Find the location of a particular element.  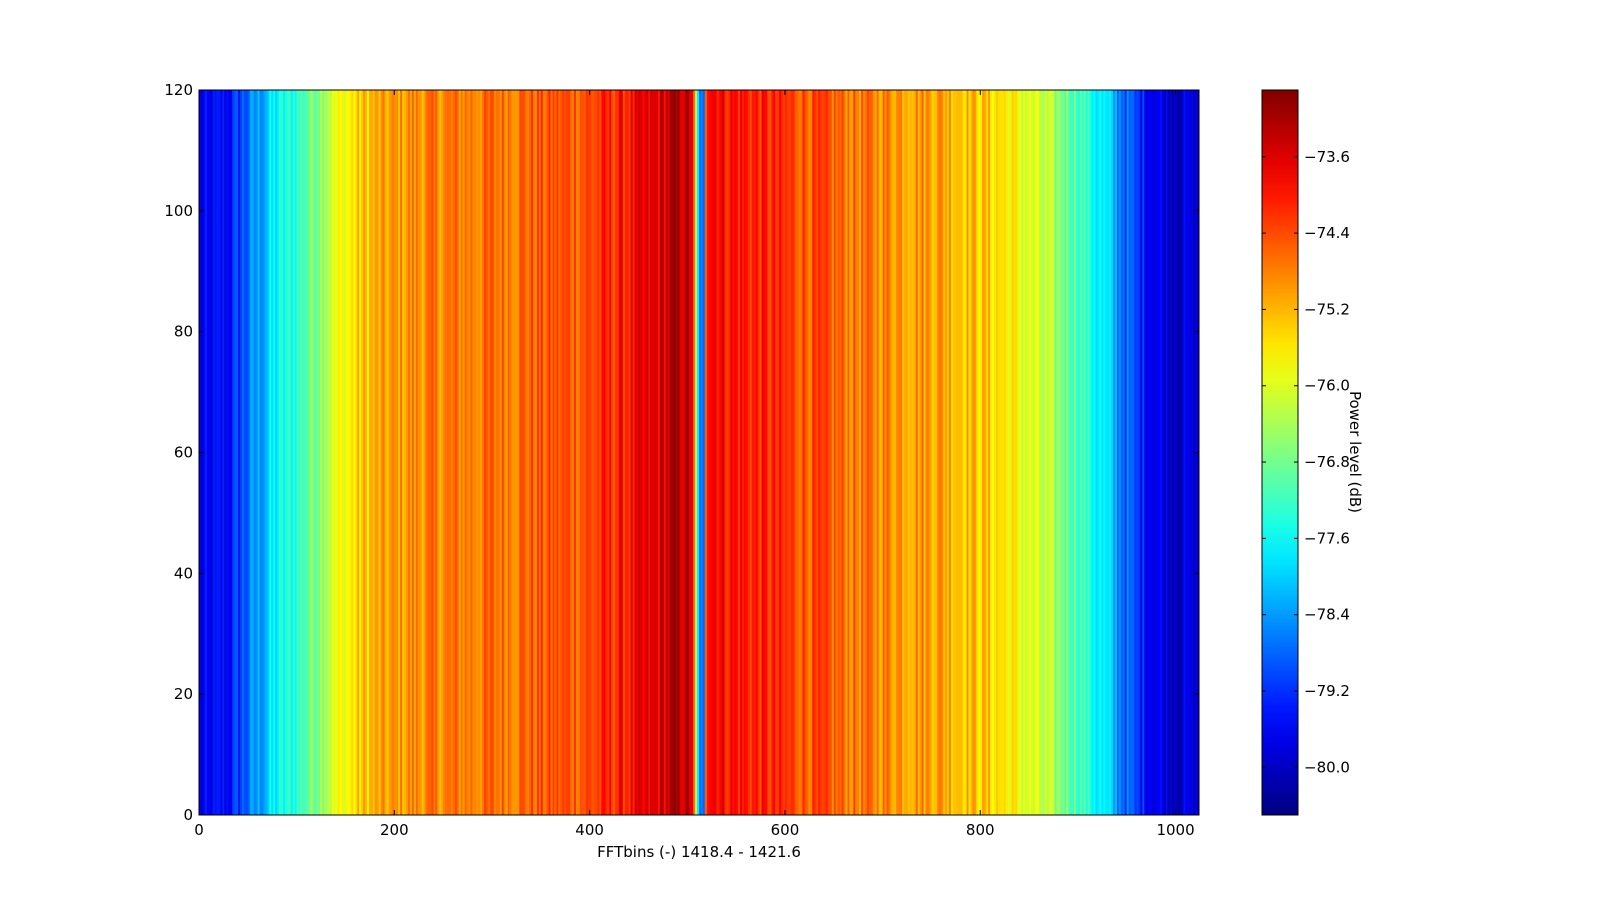

x-tick-label: 0 is located at coordinates (199, 830).